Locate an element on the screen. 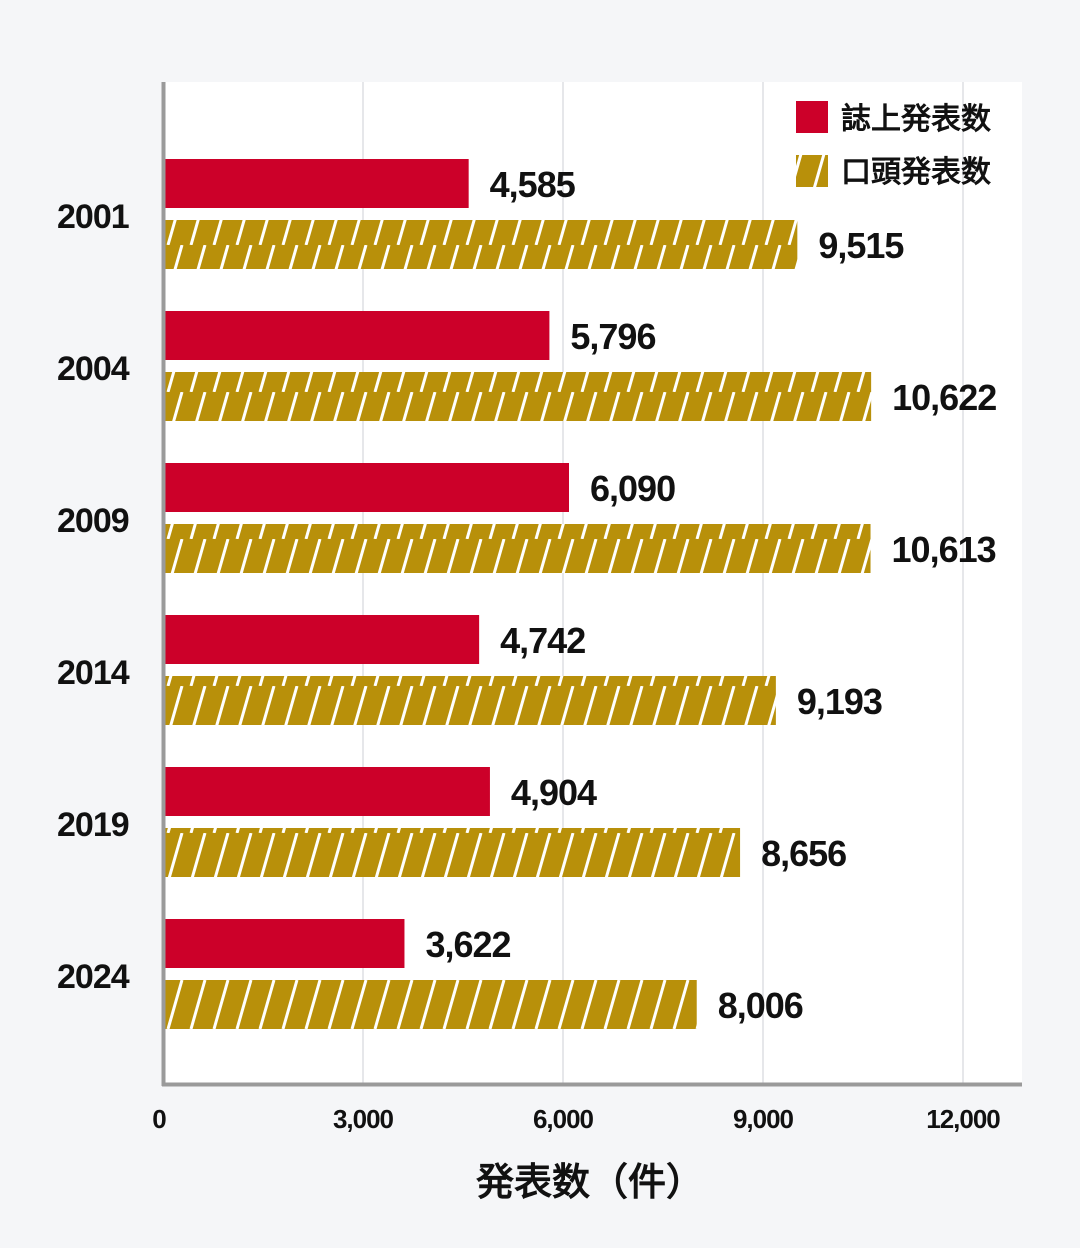 This screenshot has width=1080, height=1248. data-label: 9,515 is located at coordinates (861, 245).